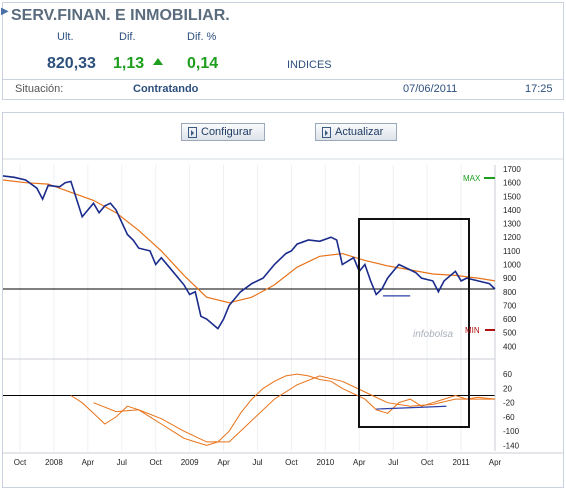 The height and width of the screenshot is (490, 566). Describe the element at coordinates (539, 89) in the screenshot. I see `quote-time: 17:25` at that location.